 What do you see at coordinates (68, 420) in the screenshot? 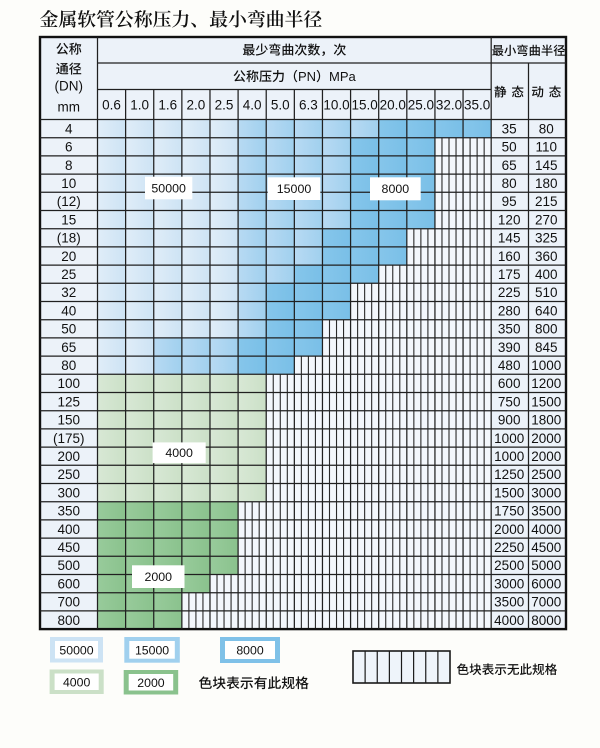
I see `svg-text: 150` at bounding box center [68, 420].